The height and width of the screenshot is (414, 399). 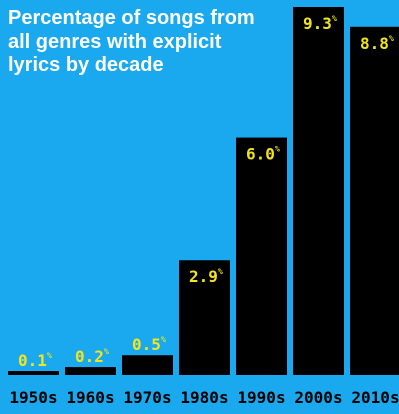 What do you see at coordinates (260, 154) in the screenshot?
I see `value-label: 6.0` at bounding box center [260, 154].